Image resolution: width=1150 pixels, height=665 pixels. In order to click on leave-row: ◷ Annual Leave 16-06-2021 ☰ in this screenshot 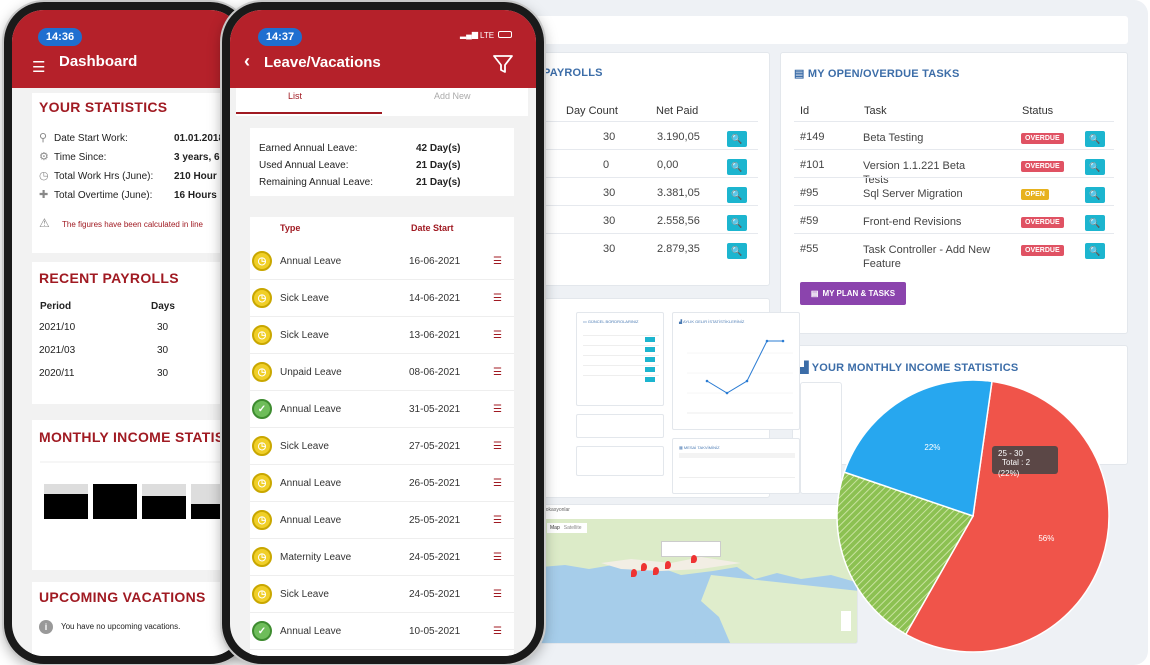, I will do `click(382, 261)`.